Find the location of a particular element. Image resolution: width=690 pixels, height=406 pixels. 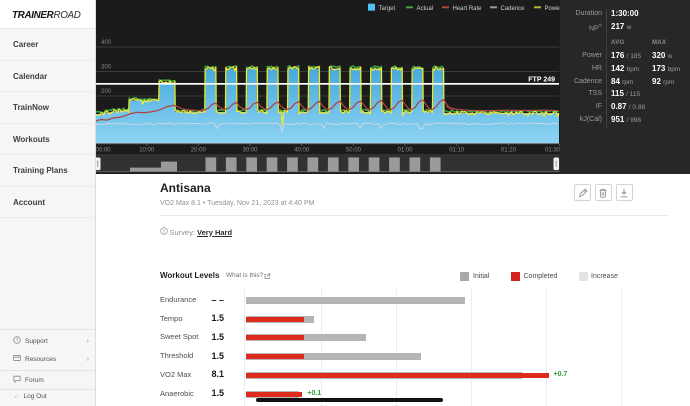

svg-text: FTP 249 is located at coordinates (541, 80).